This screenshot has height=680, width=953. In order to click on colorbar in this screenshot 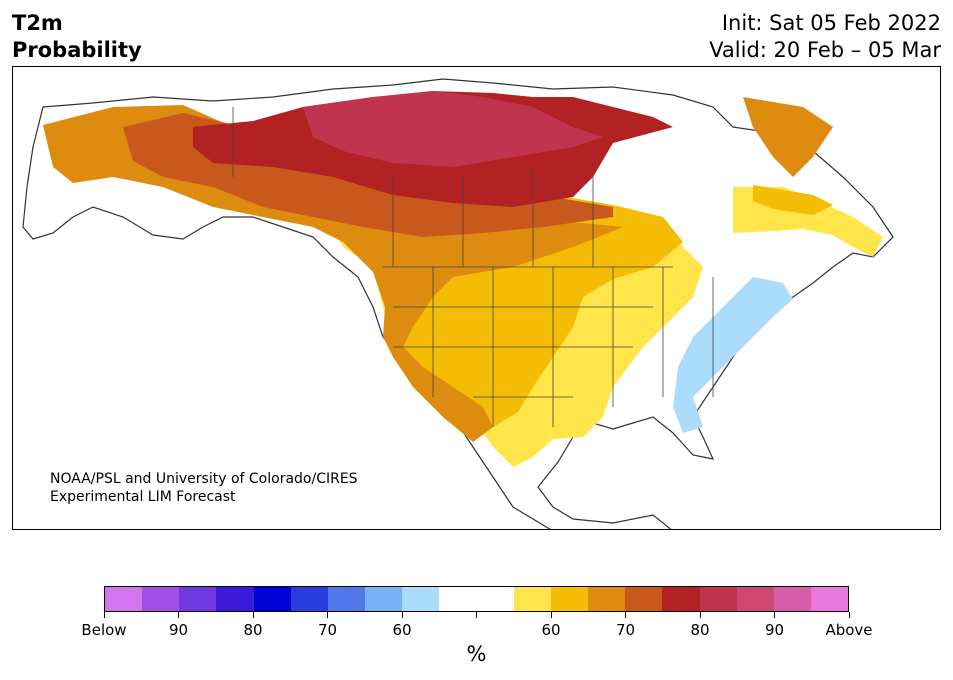, I will do `click(476, 599)`.